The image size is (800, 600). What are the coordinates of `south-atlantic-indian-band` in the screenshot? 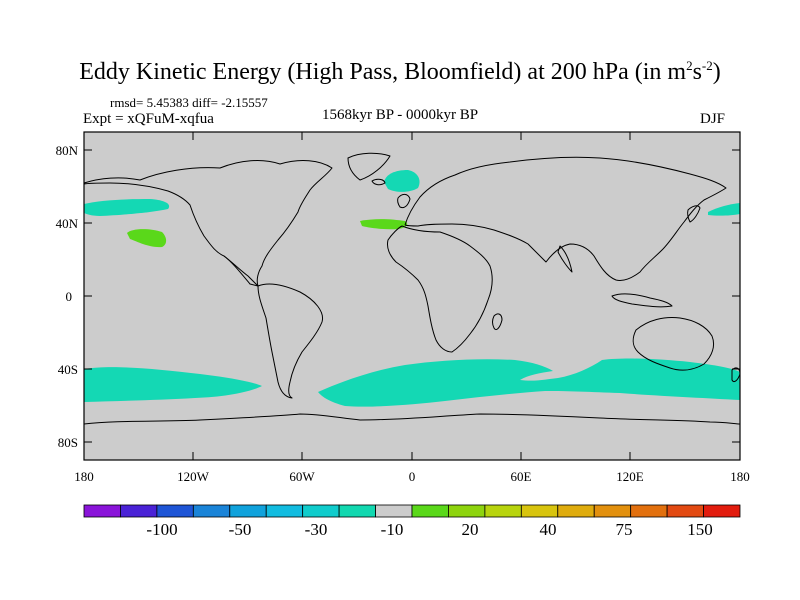 It's located at (529, 382).